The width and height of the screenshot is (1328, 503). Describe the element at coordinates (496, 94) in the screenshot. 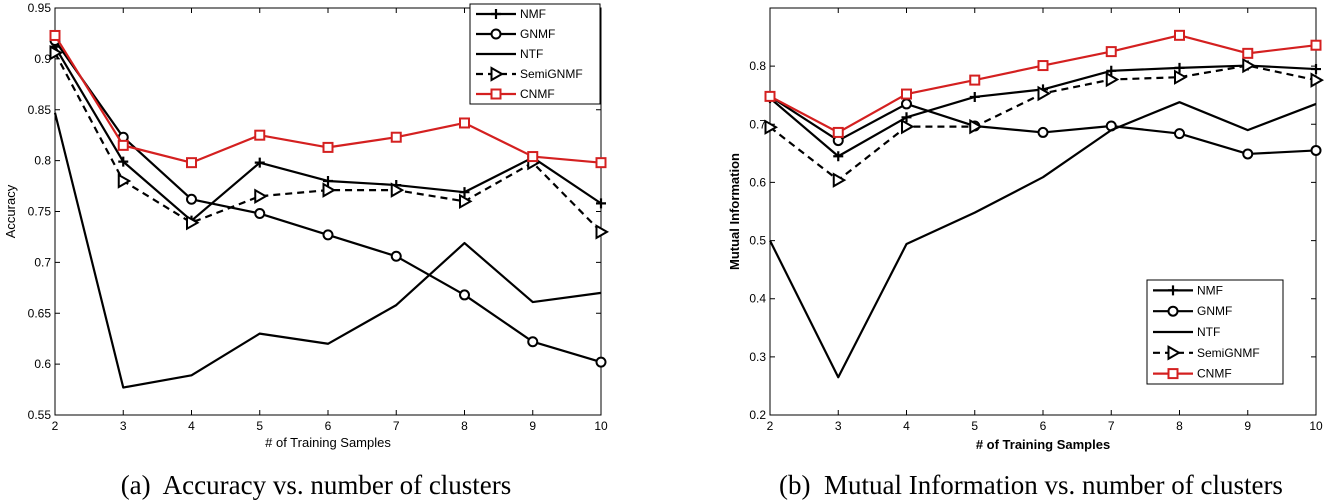

I see `accuracy-legend-cnmf-marker` at that location.